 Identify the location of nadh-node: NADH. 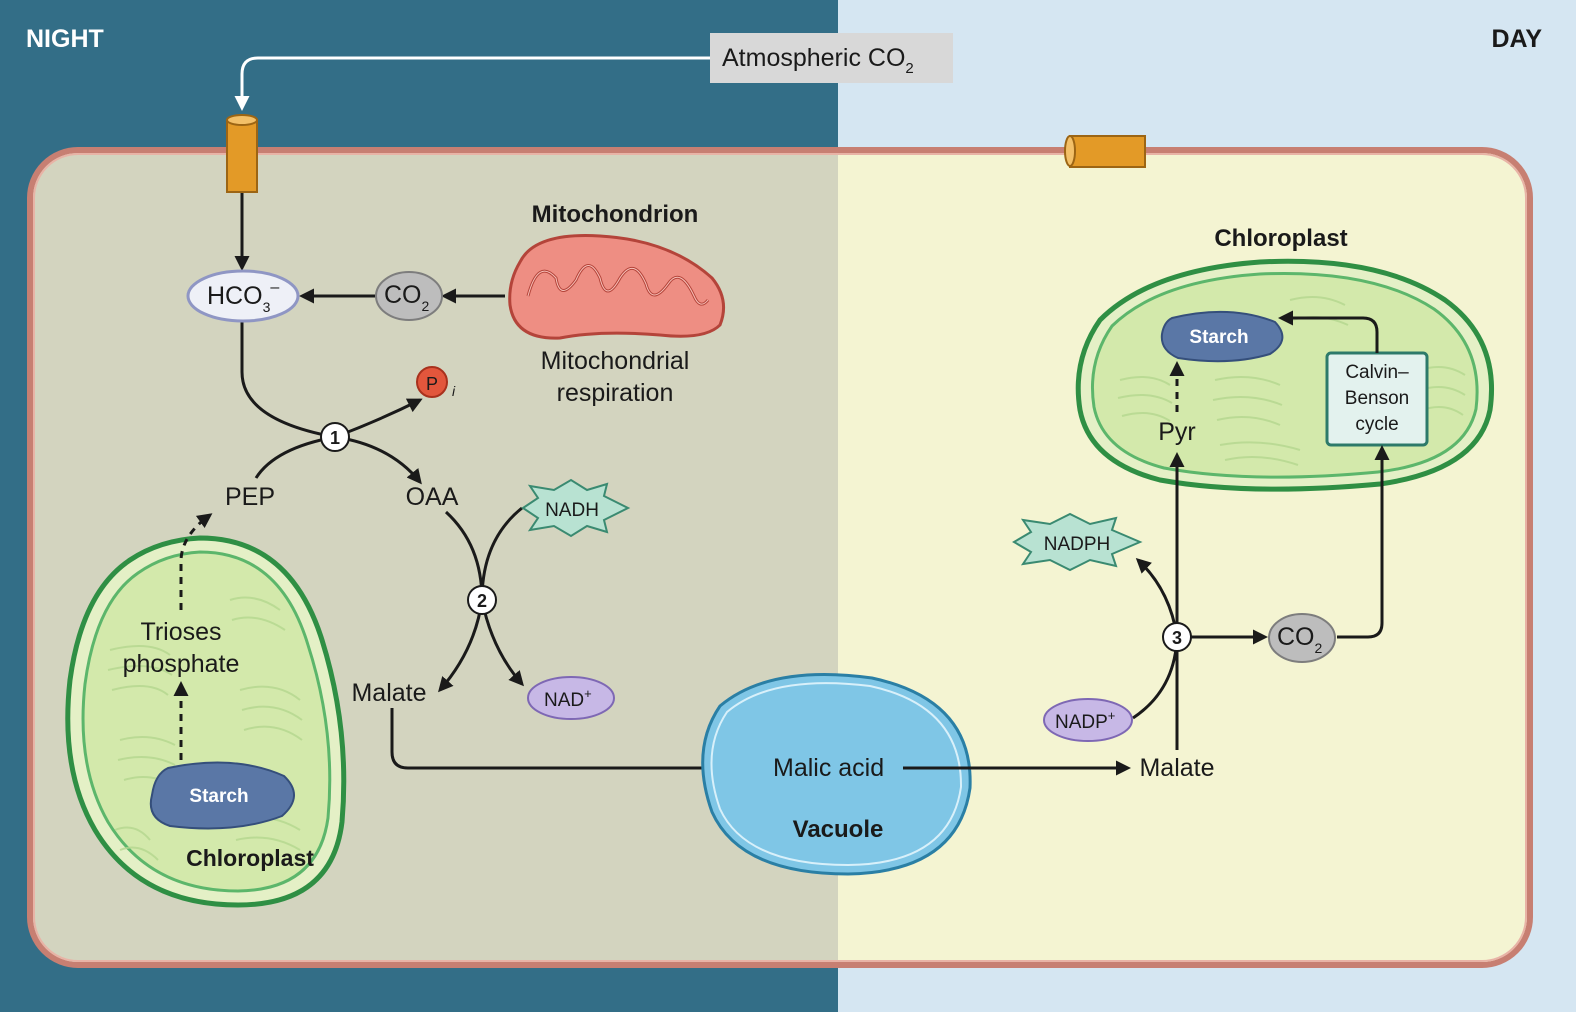
(576, 508).